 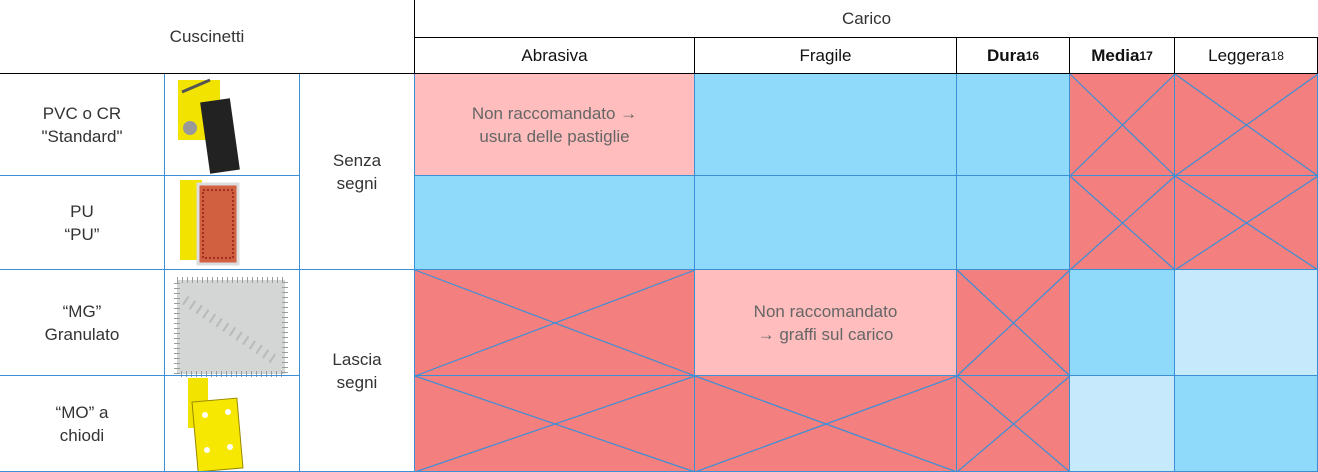 What do you see at coordinates (1115, 55) in the screenshot?
I see `column-label: Media` at bounding box center [1115, 55].